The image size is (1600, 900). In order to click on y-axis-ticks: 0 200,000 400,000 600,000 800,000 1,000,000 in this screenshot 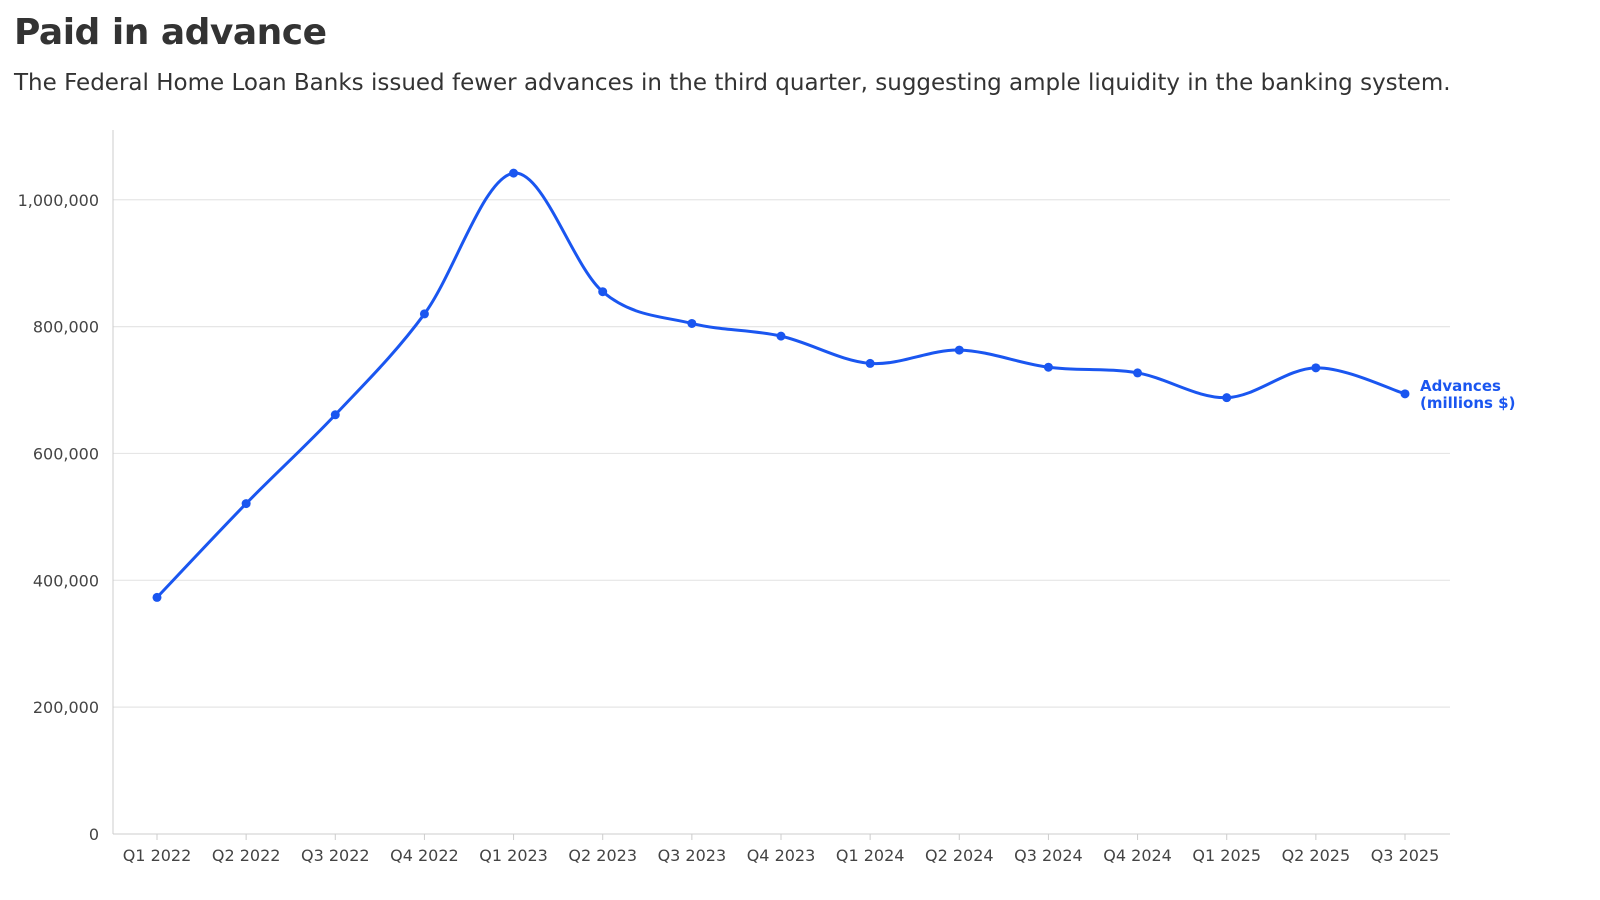, I will do `click(58, 517)`.